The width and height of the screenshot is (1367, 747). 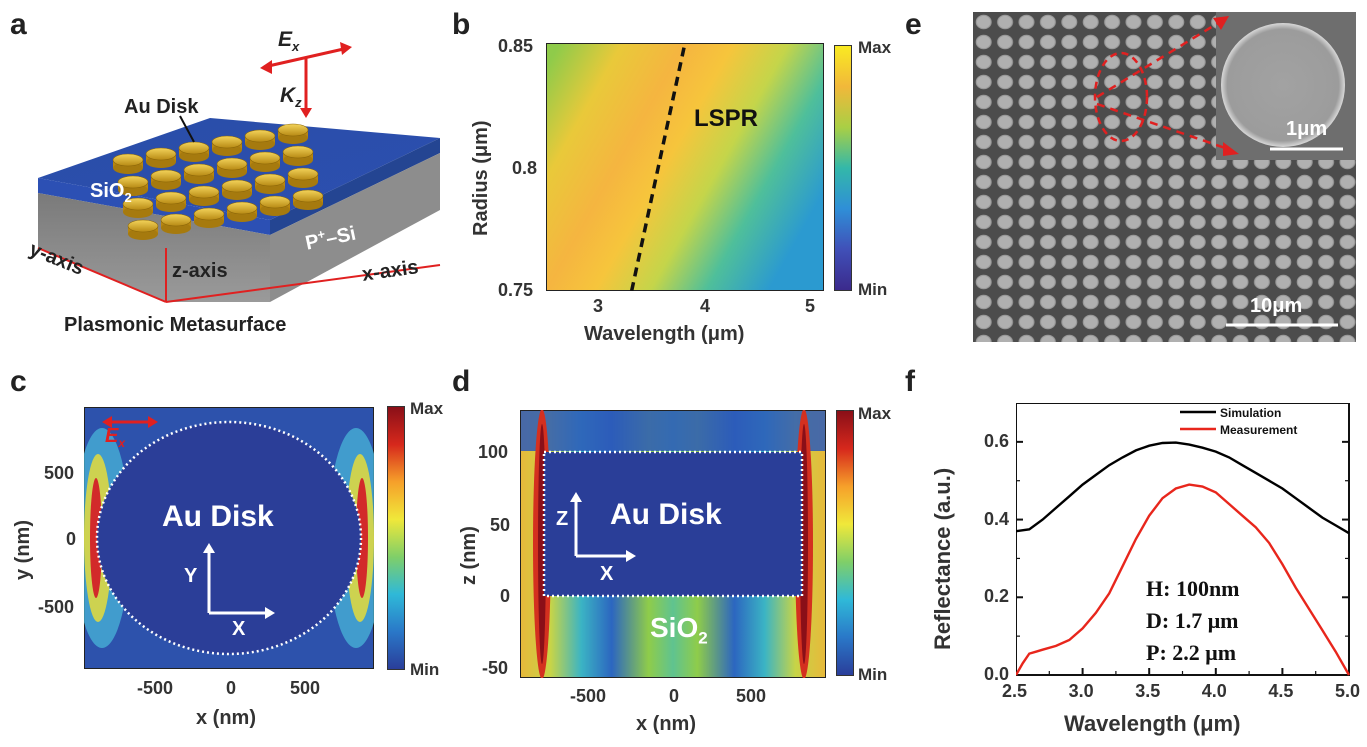 I want to click on f-xtick-label: 3.0, so click(x=1081, y=691).